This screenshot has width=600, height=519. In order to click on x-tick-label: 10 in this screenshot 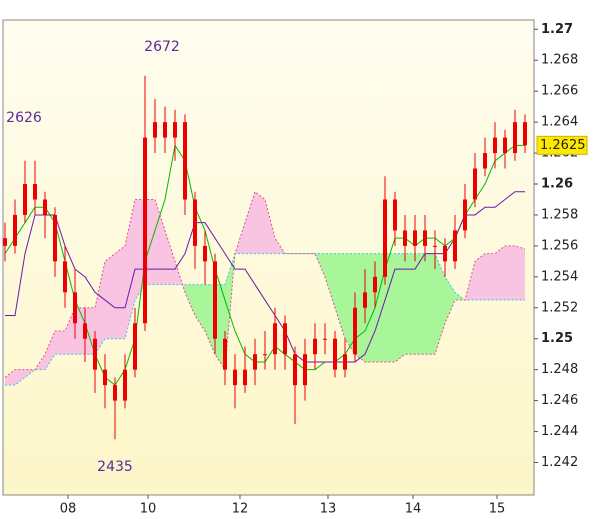, I will do `click(148, 509)`.